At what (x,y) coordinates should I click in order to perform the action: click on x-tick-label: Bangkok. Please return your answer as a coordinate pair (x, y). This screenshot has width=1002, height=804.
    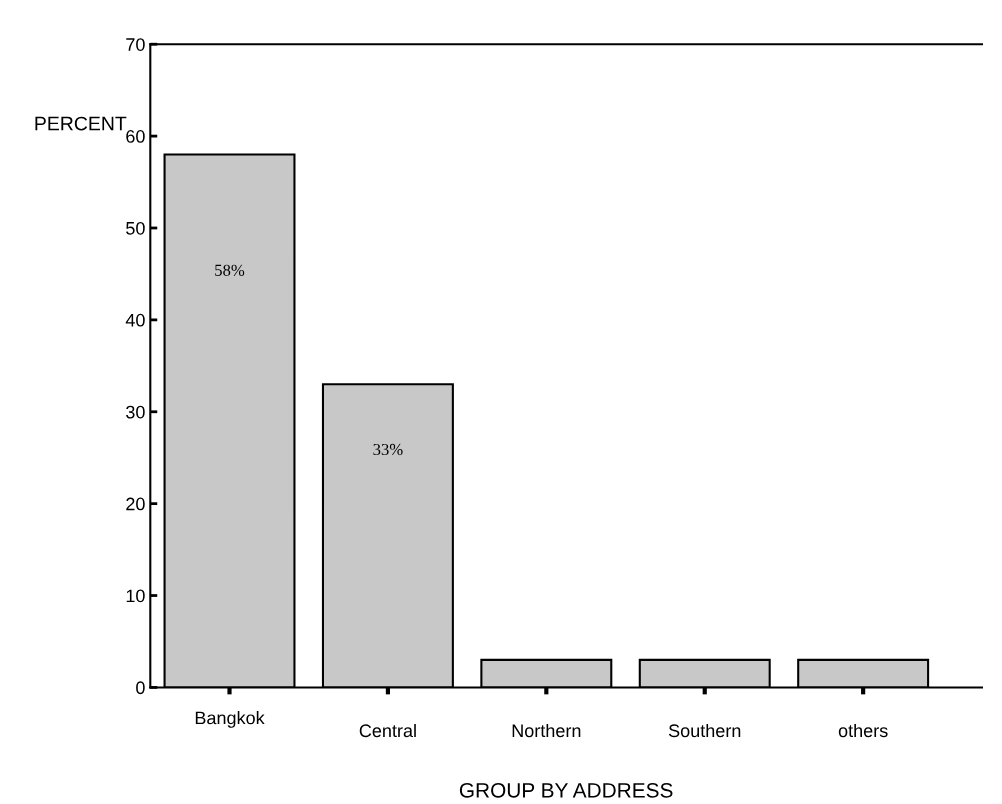
    Looking at the image, I should click on (230, 719).